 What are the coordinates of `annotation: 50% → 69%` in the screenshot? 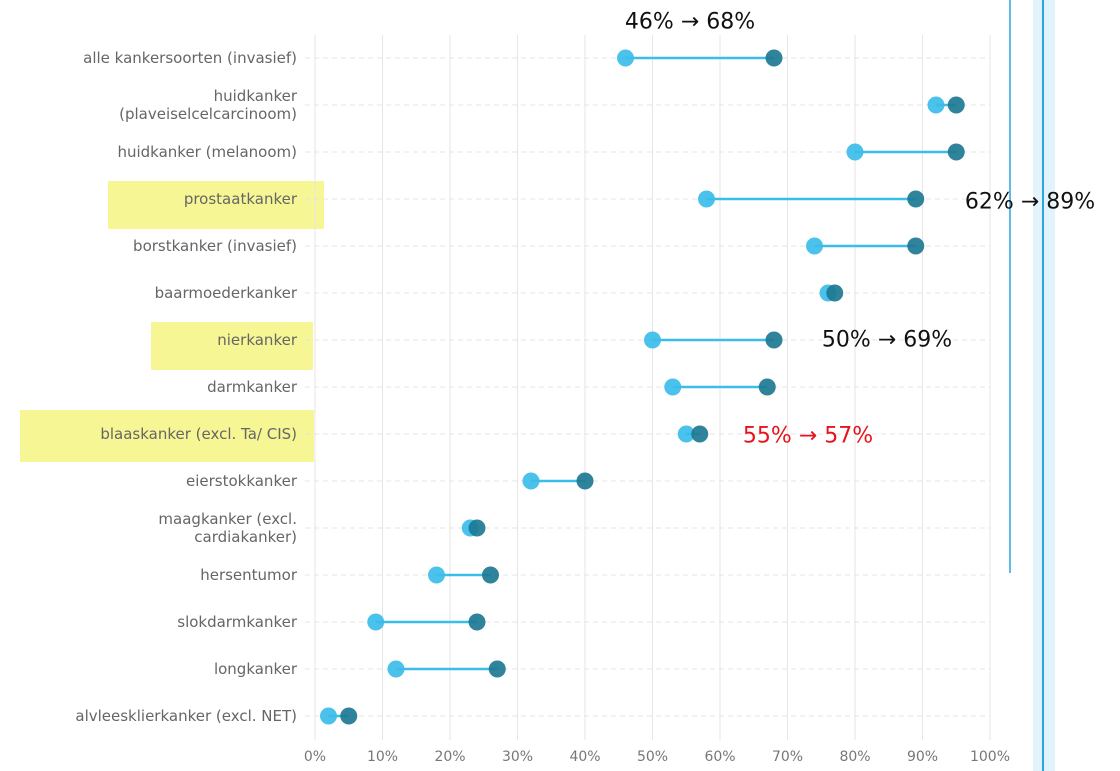 It's located at (887, 340).